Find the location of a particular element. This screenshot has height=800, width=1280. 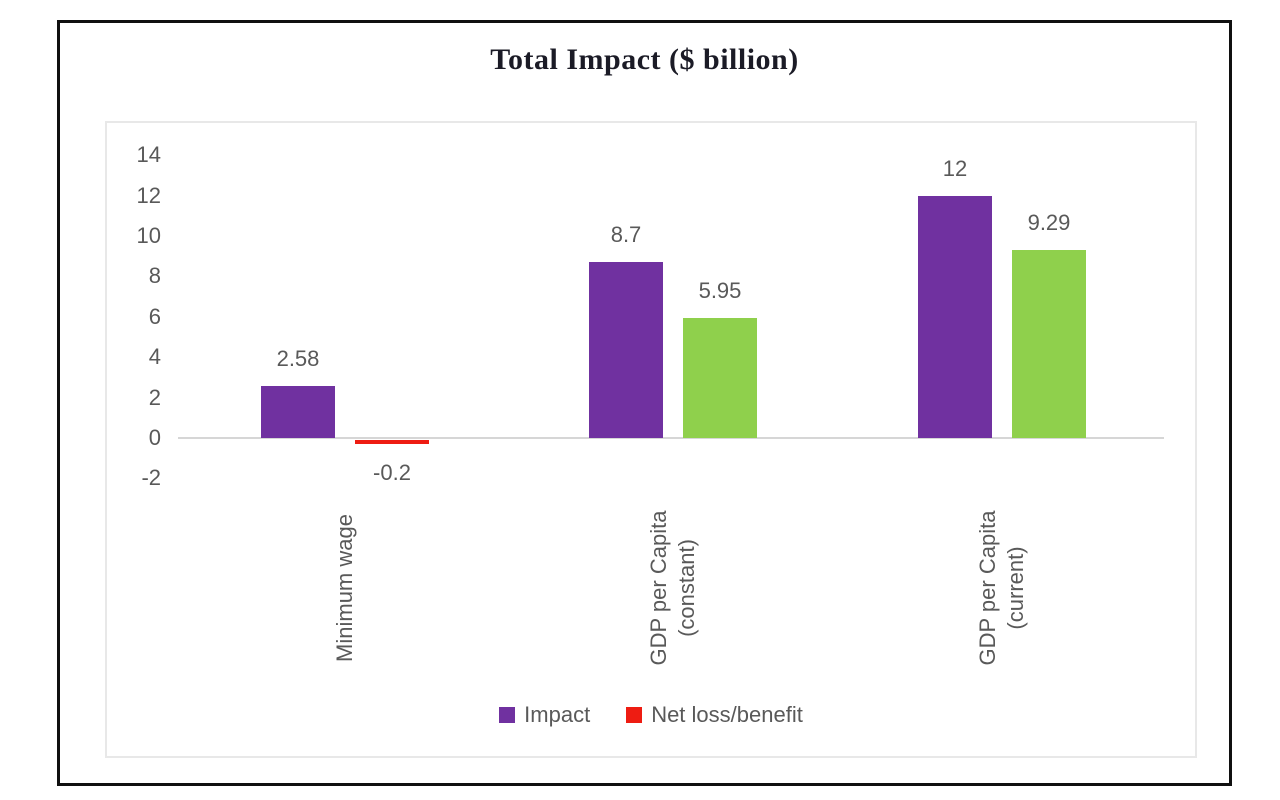

y-axis-tick-label: -2 is located at coordinates (151, 478).